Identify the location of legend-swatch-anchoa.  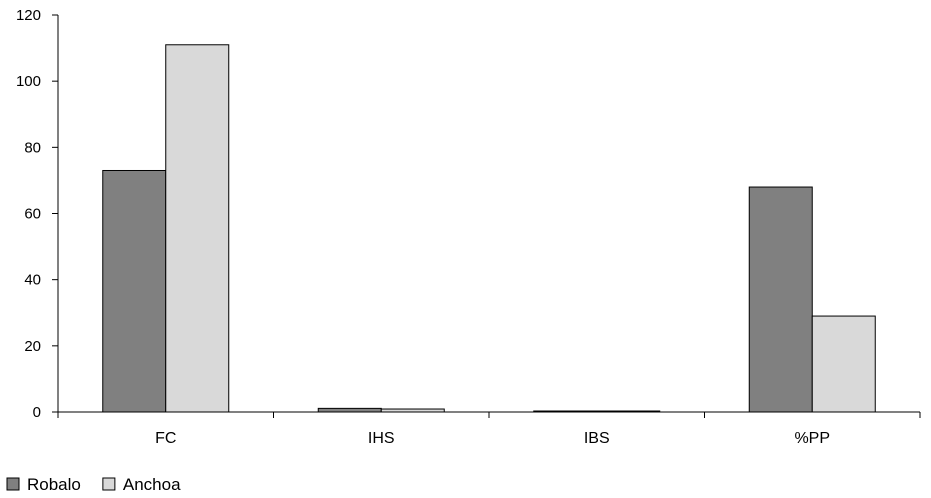
(109, 484).